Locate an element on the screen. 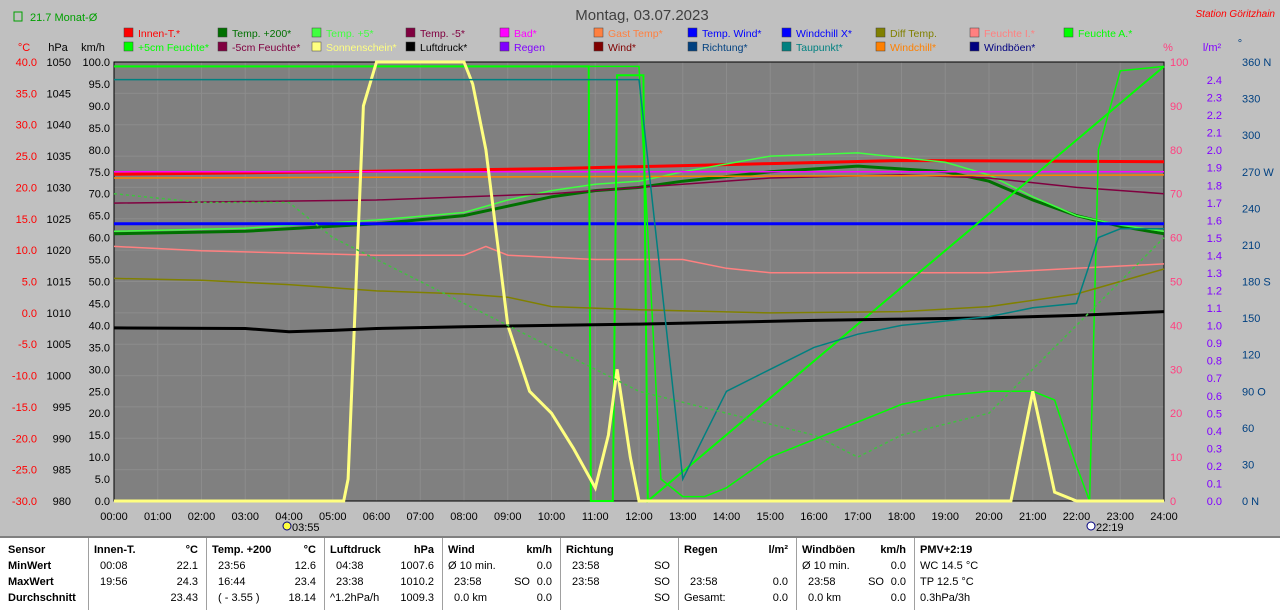  rain-tick-label: 2.1 is located at coordinates (1214, 134).